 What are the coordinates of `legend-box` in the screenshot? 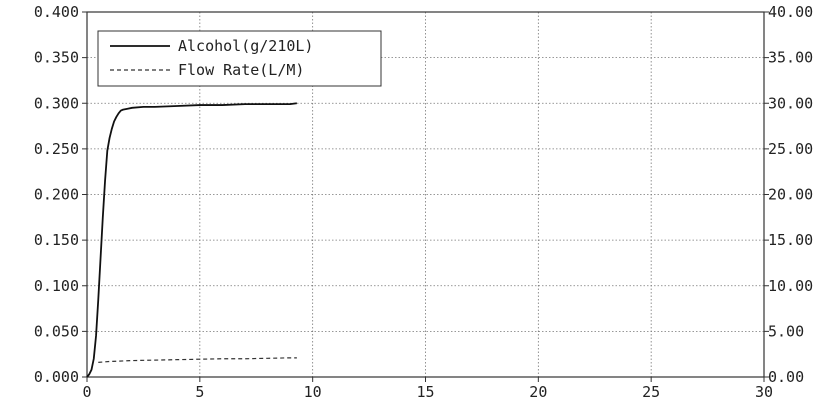 It's located at (239, 58).